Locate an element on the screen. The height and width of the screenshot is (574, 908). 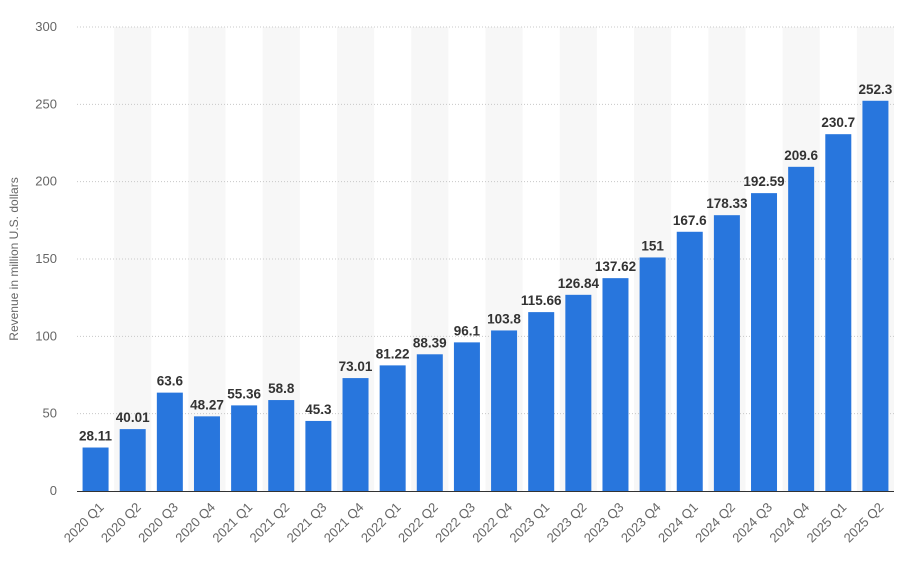
x-tick-label: 2020 Q2 is located at coordinates (121, 523).